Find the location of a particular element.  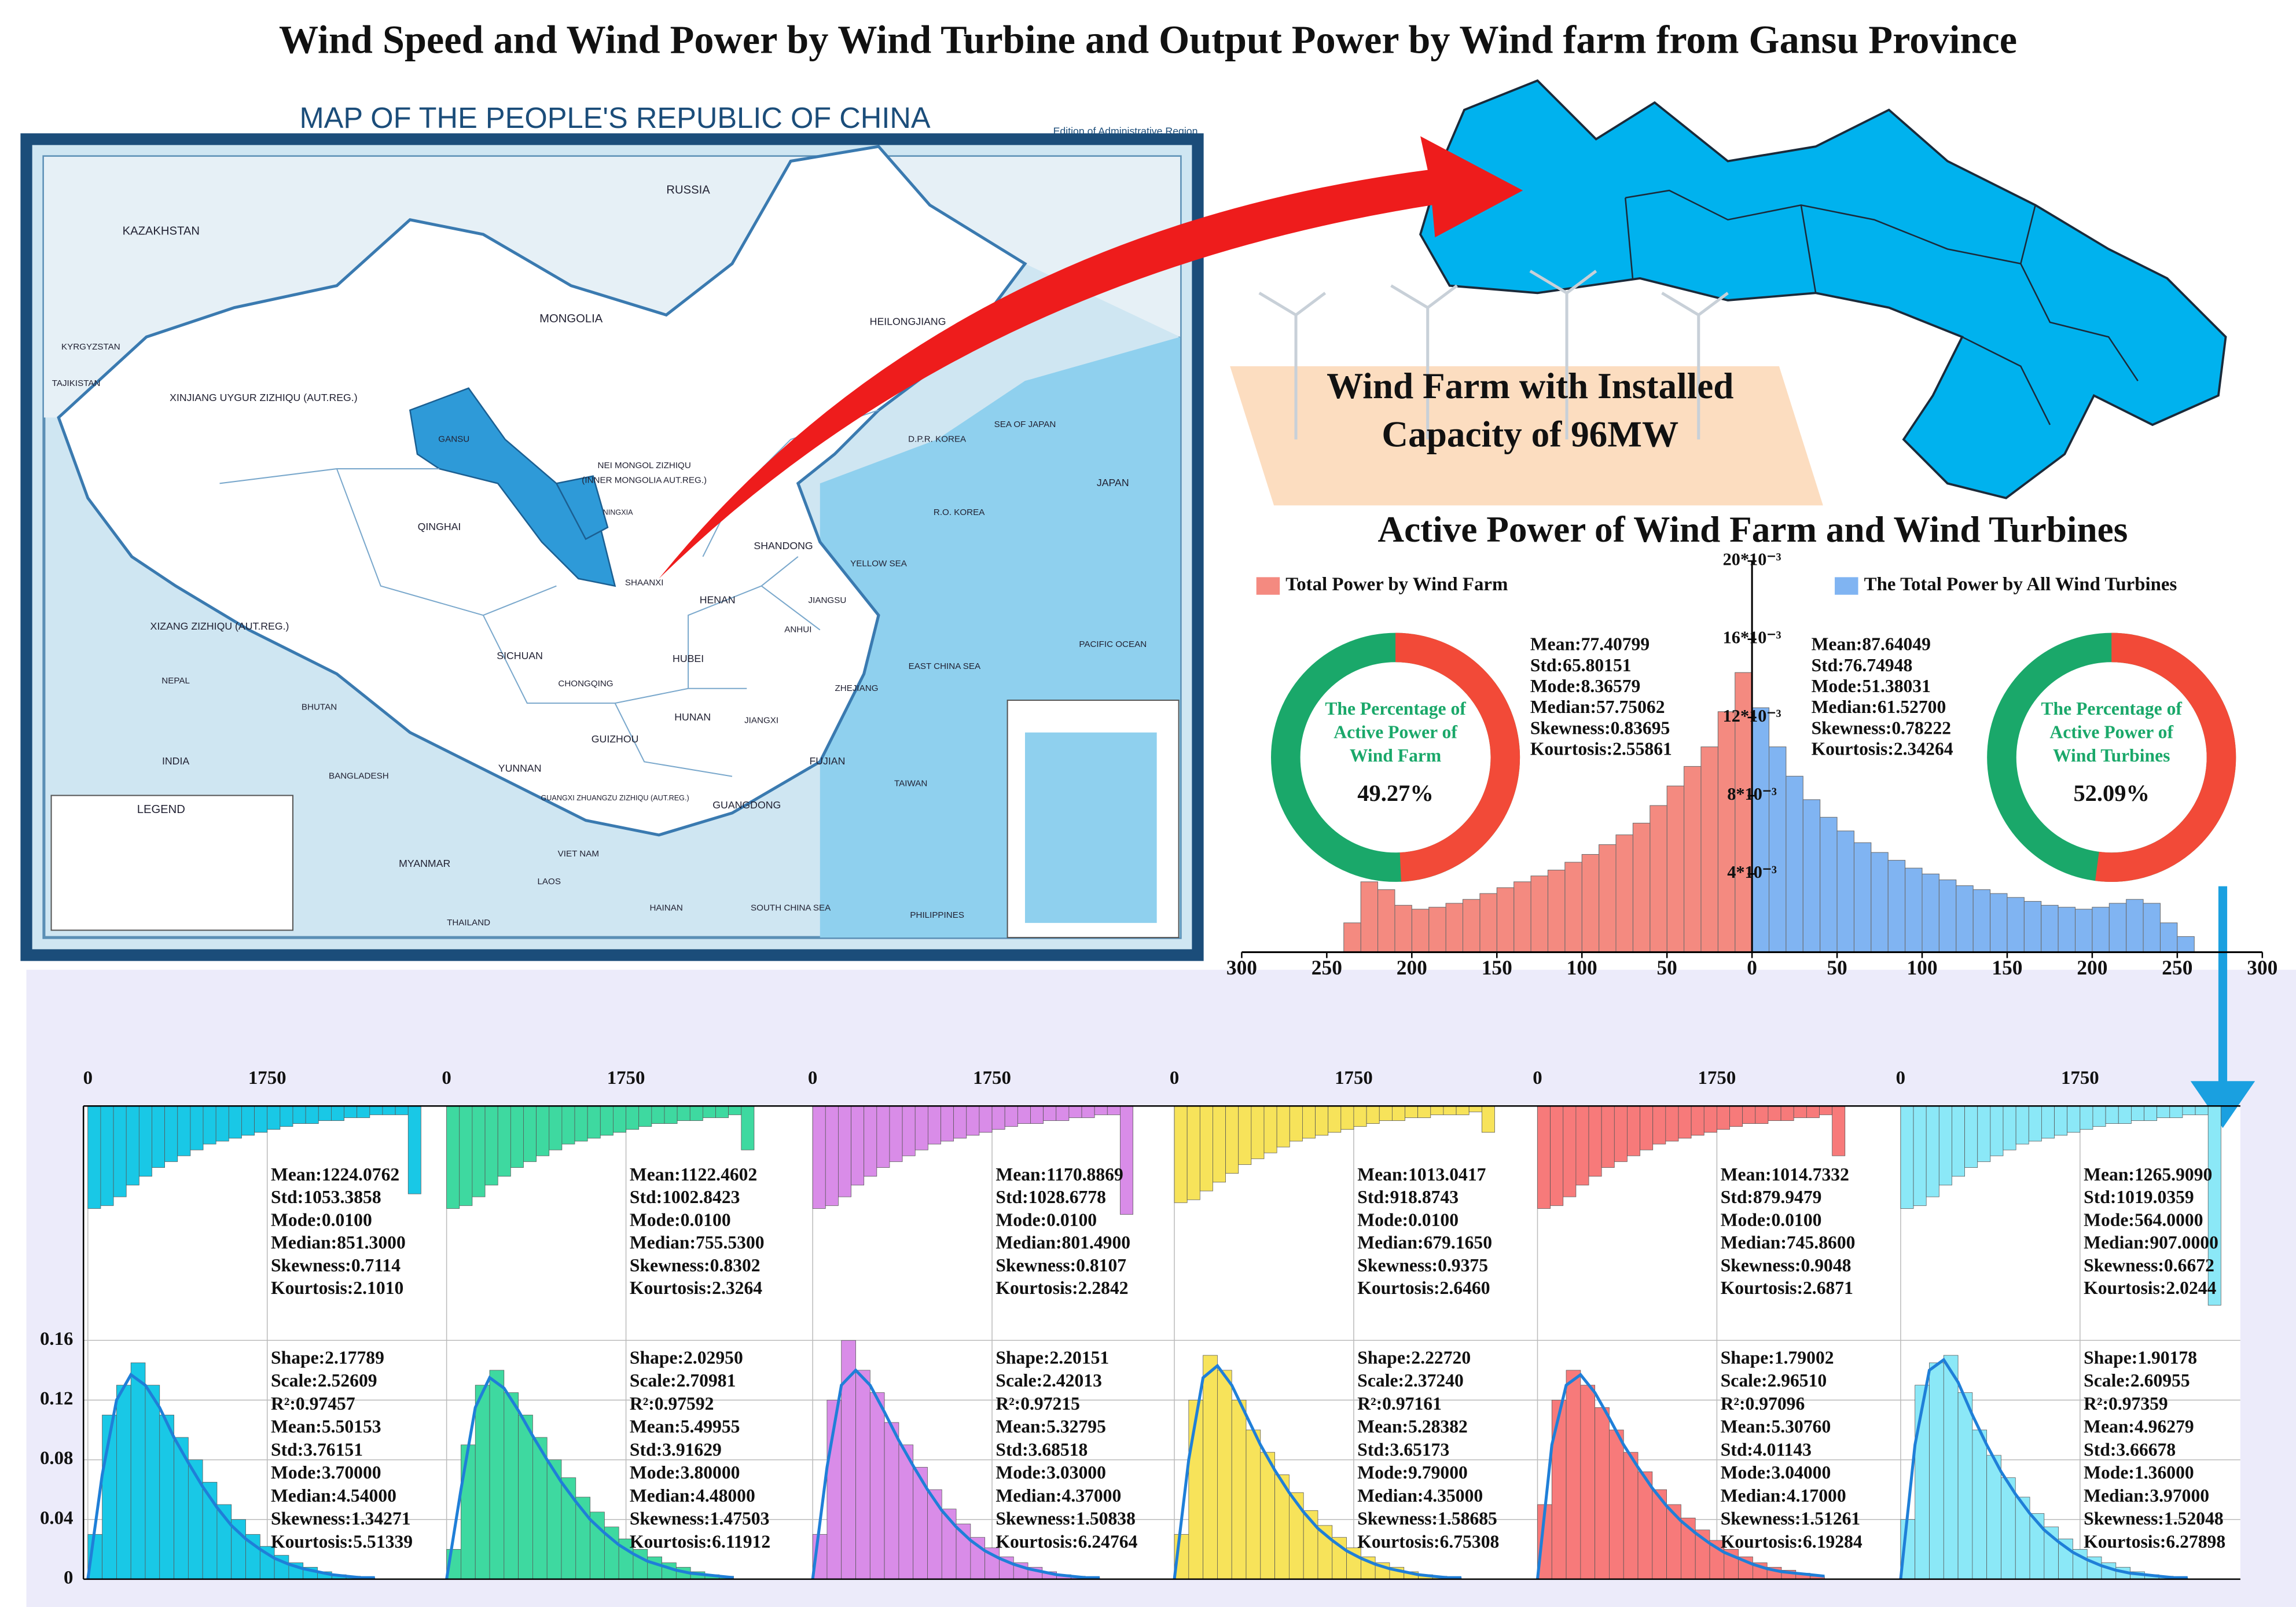

stat-text: Median:755.5300 is located at coordinates (697, 1243).